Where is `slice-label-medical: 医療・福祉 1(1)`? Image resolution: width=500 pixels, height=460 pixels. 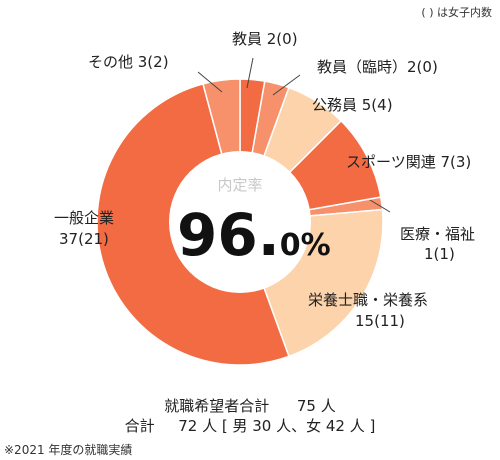
slice-label-medical: 医療・福祉 1(1) is located at coordinates (440, 244).